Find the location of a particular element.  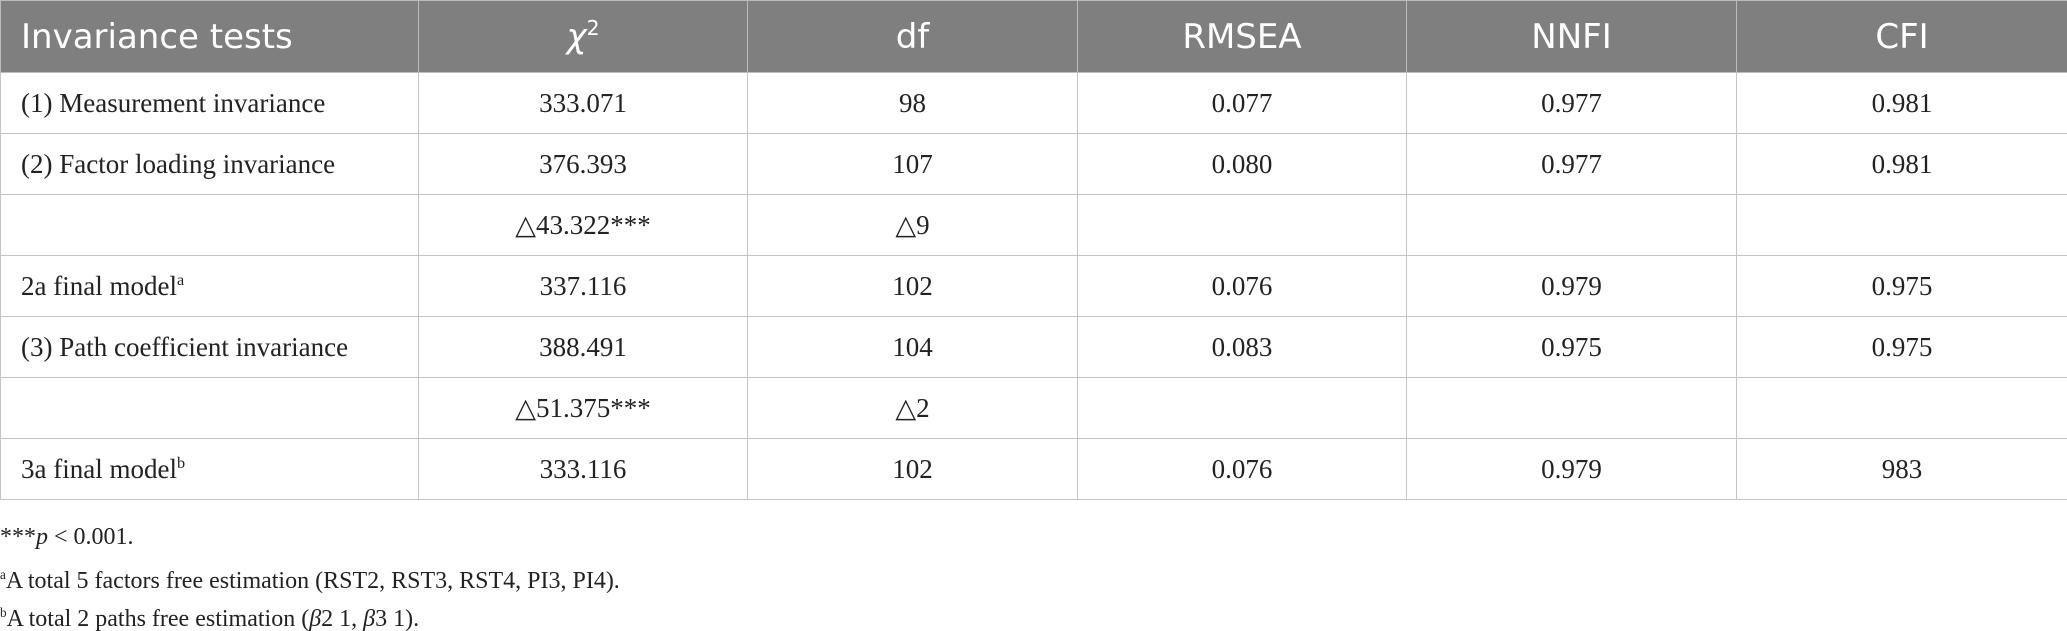

table-cell: △51.375*** is located at coordinates (583, 408).